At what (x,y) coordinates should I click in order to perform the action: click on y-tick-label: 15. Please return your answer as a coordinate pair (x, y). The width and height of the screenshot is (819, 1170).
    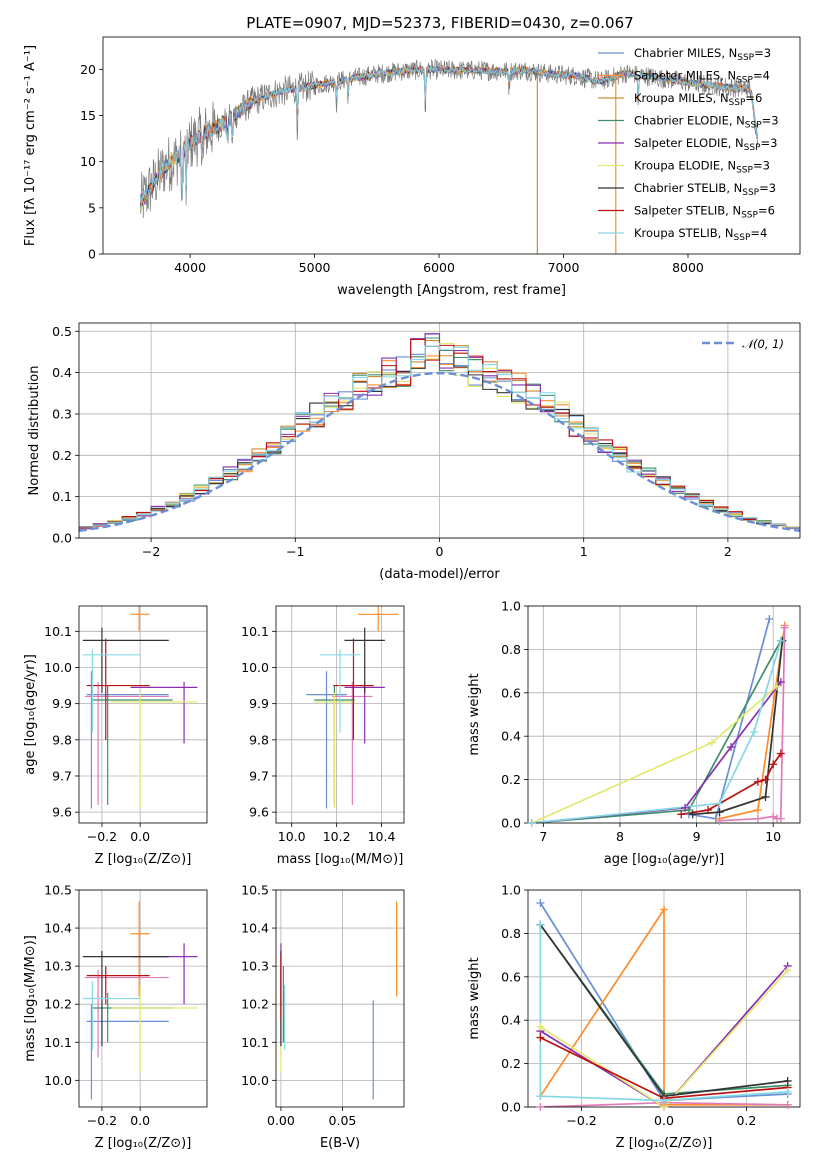
    Looking at the image, I should click on (88, 115).